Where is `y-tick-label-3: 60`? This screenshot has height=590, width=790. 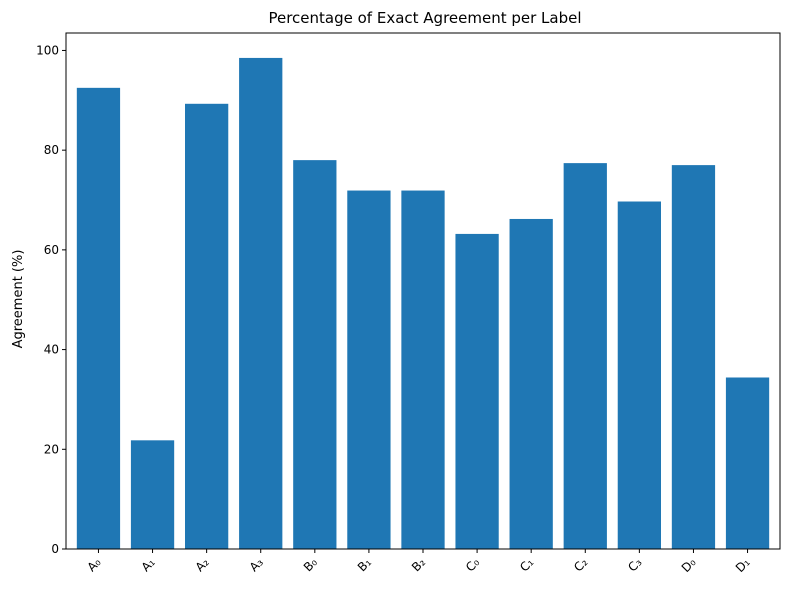 y-tick-label-3: 60 is located at coordinates (51, 250).